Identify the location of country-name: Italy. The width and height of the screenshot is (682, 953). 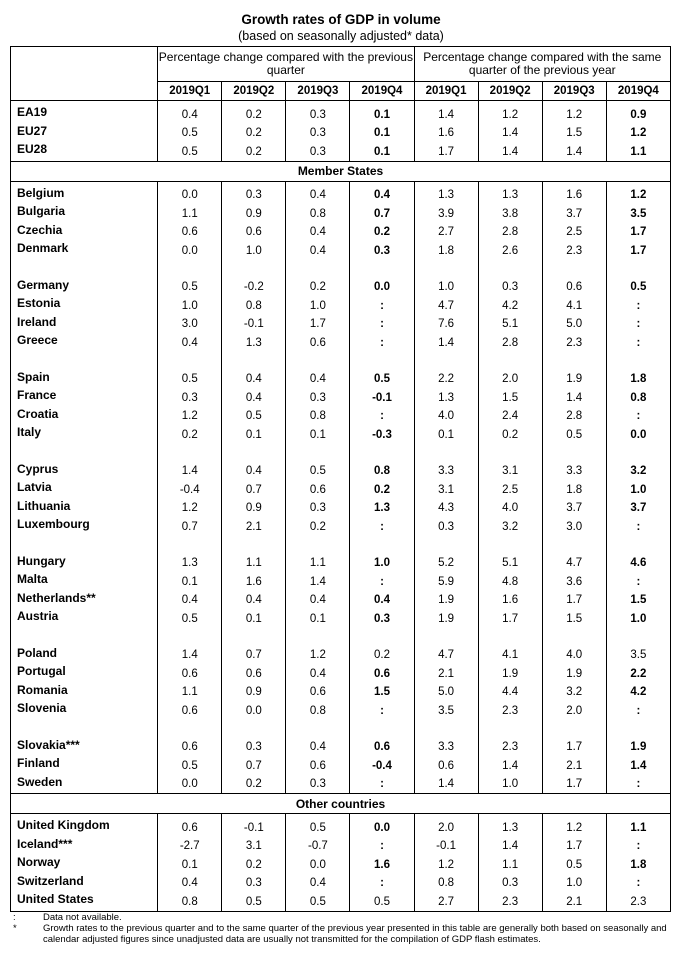
(83, 434).